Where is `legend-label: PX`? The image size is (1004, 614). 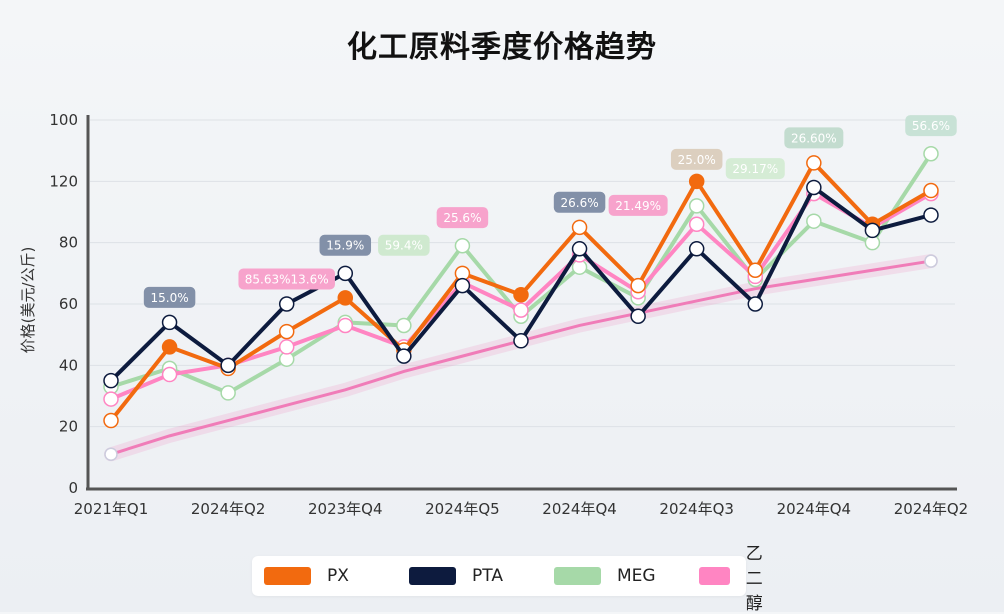 legend-label: PX is located at coordinates (338, 576).